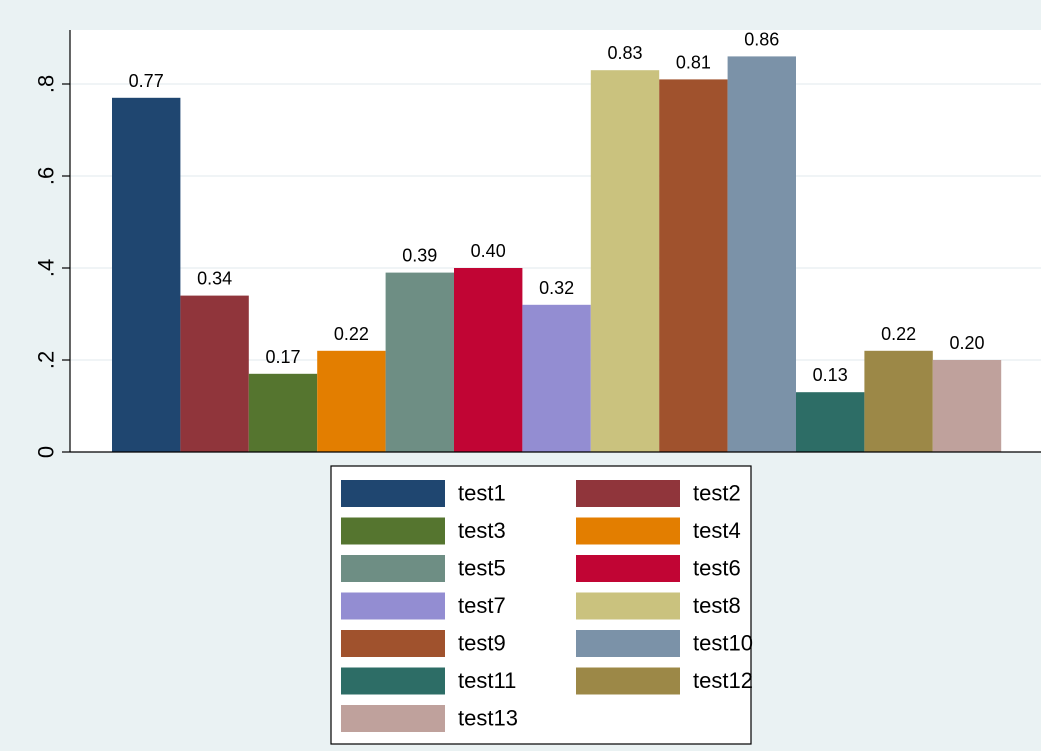  Describe the element at coordinates (723, 680) in the screenshot. I see `legend-label: test12` at that location.